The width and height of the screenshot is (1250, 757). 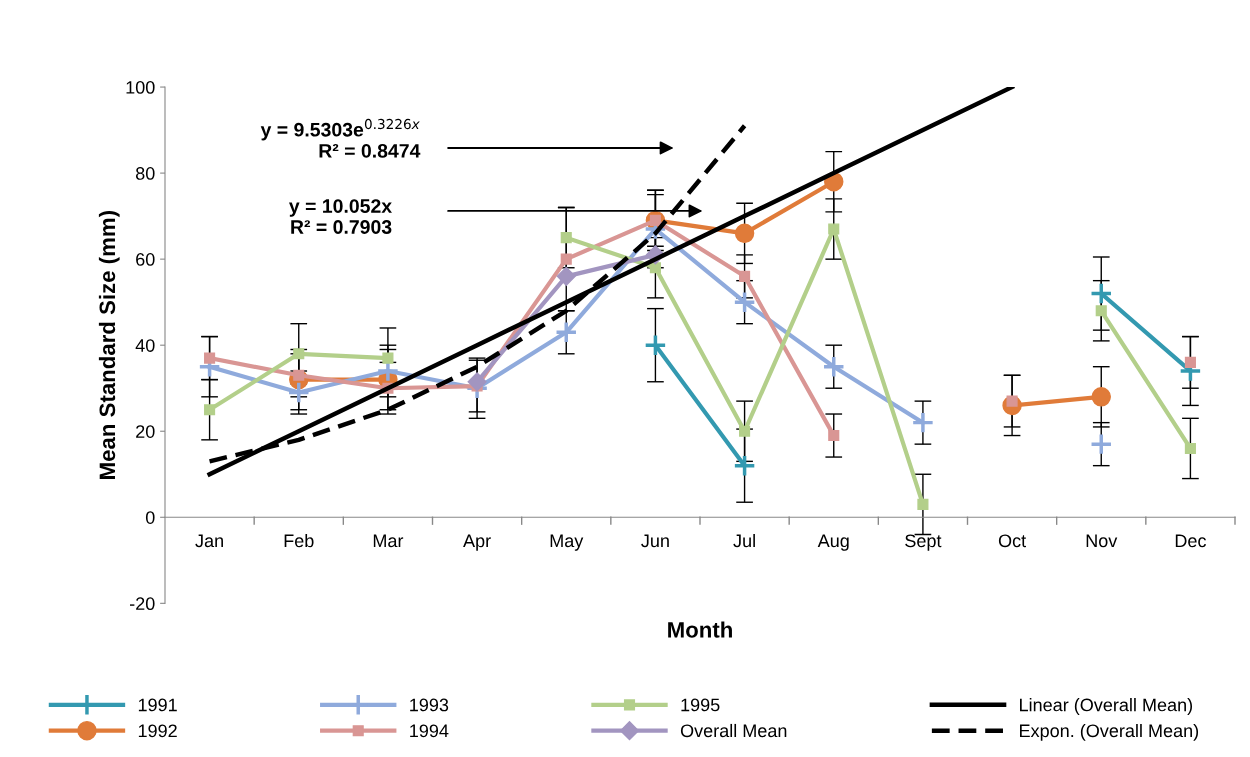 What do you see at coordinates (142, 604) in the screenshot?
I see `y-tick-label: -20` at bounding box center [142, 604].